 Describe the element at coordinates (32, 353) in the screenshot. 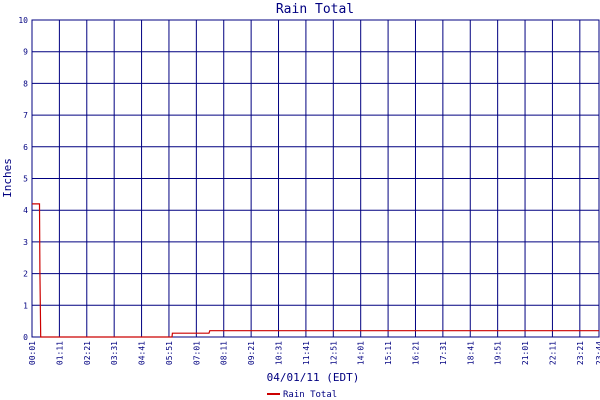

I see `x-tick-label: 00:01` at that location.